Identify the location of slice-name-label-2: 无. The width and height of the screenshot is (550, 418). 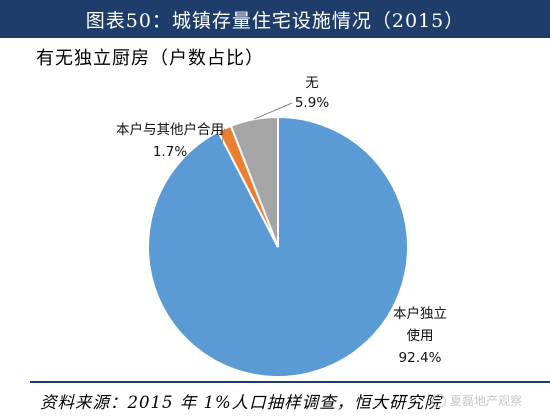
(312, 83).